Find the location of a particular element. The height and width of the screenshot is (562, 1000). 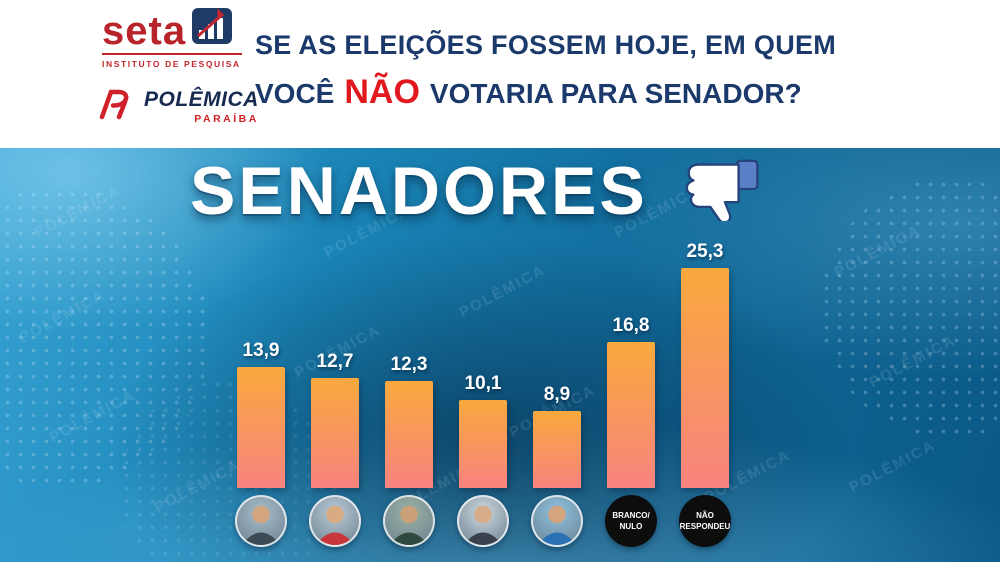

bar-column-candidato-5: 8,9 is located at coordinates (557, 393).